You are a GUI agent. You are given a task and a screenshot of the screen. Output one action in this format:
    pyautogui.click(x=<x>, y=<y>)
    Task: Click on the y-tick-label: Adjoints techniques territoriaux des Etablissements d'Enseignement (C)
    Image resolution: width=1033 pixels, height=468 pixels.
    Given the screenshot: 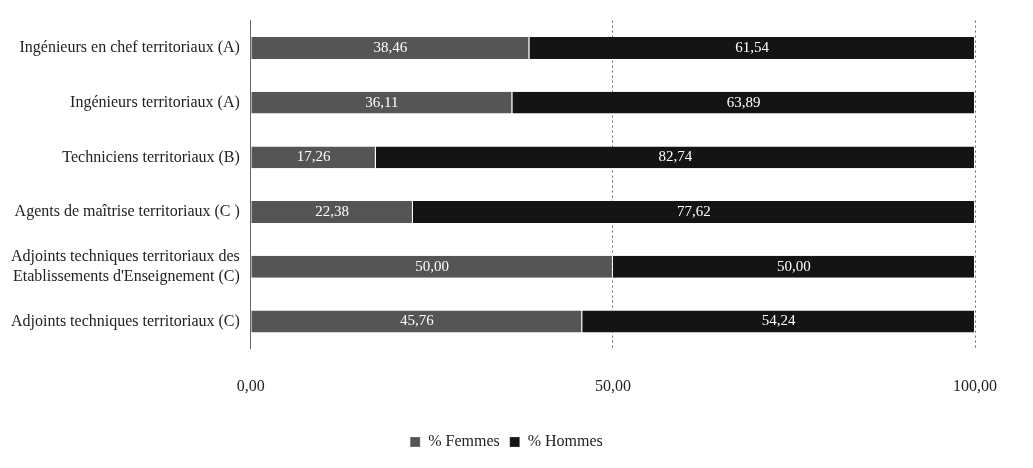 What is the action you would take?
    pyautogui.click(x=125, y=266)
    